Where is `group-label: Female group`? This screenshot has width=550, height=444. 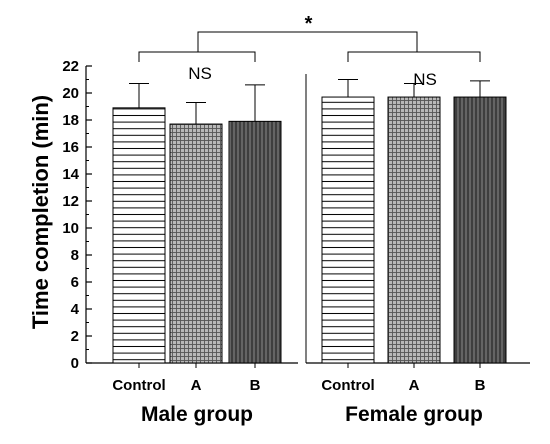 group-label: Female group is located at coordinates (414, 414).